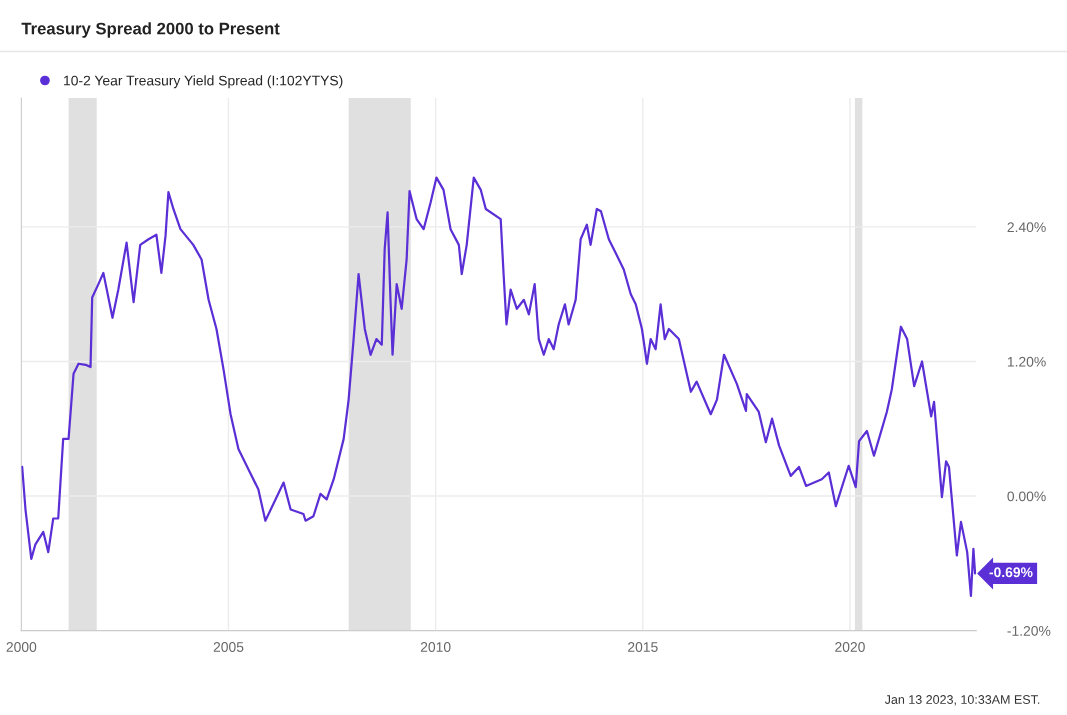  What do you see at coordinates (1026, 361) in the screenshot?
I see `y-tick-label: 1.20%` at bounding box center [1026, 361].